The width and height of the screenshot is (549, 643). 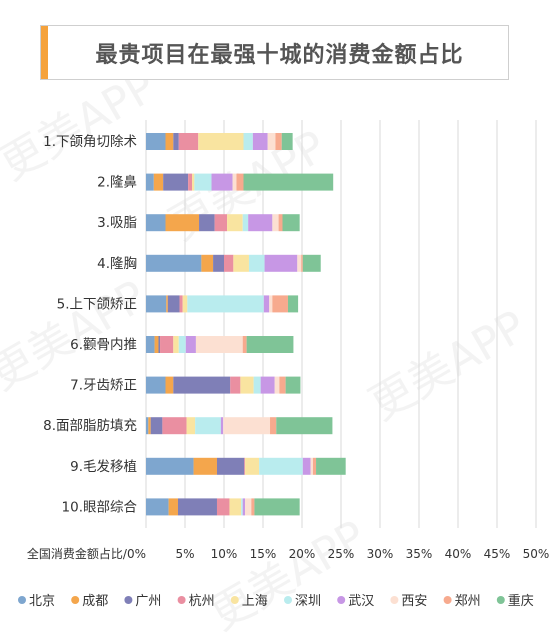 What do you see at coordinates (44, 52) in the screenshot?
I see `title-accent-bar` at bounding box center [44, 52].